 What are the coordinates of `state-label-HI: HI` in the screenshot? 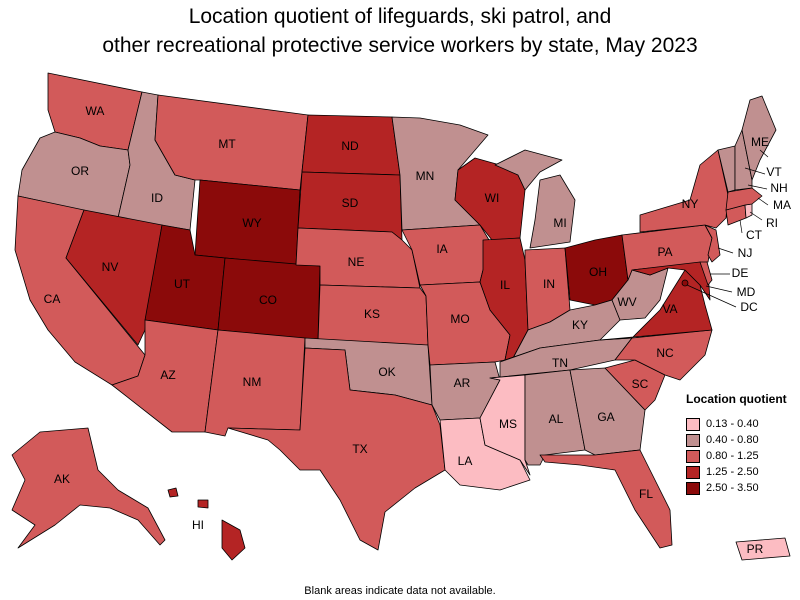 It's located at (198, 525).